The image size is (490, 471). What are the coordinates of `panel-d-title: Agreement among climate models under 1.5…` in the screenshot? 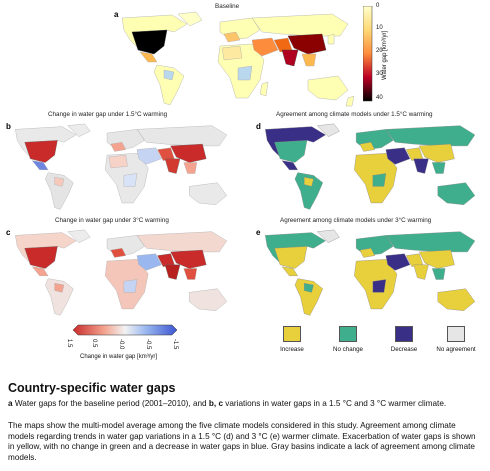 It's located at (354, 114).